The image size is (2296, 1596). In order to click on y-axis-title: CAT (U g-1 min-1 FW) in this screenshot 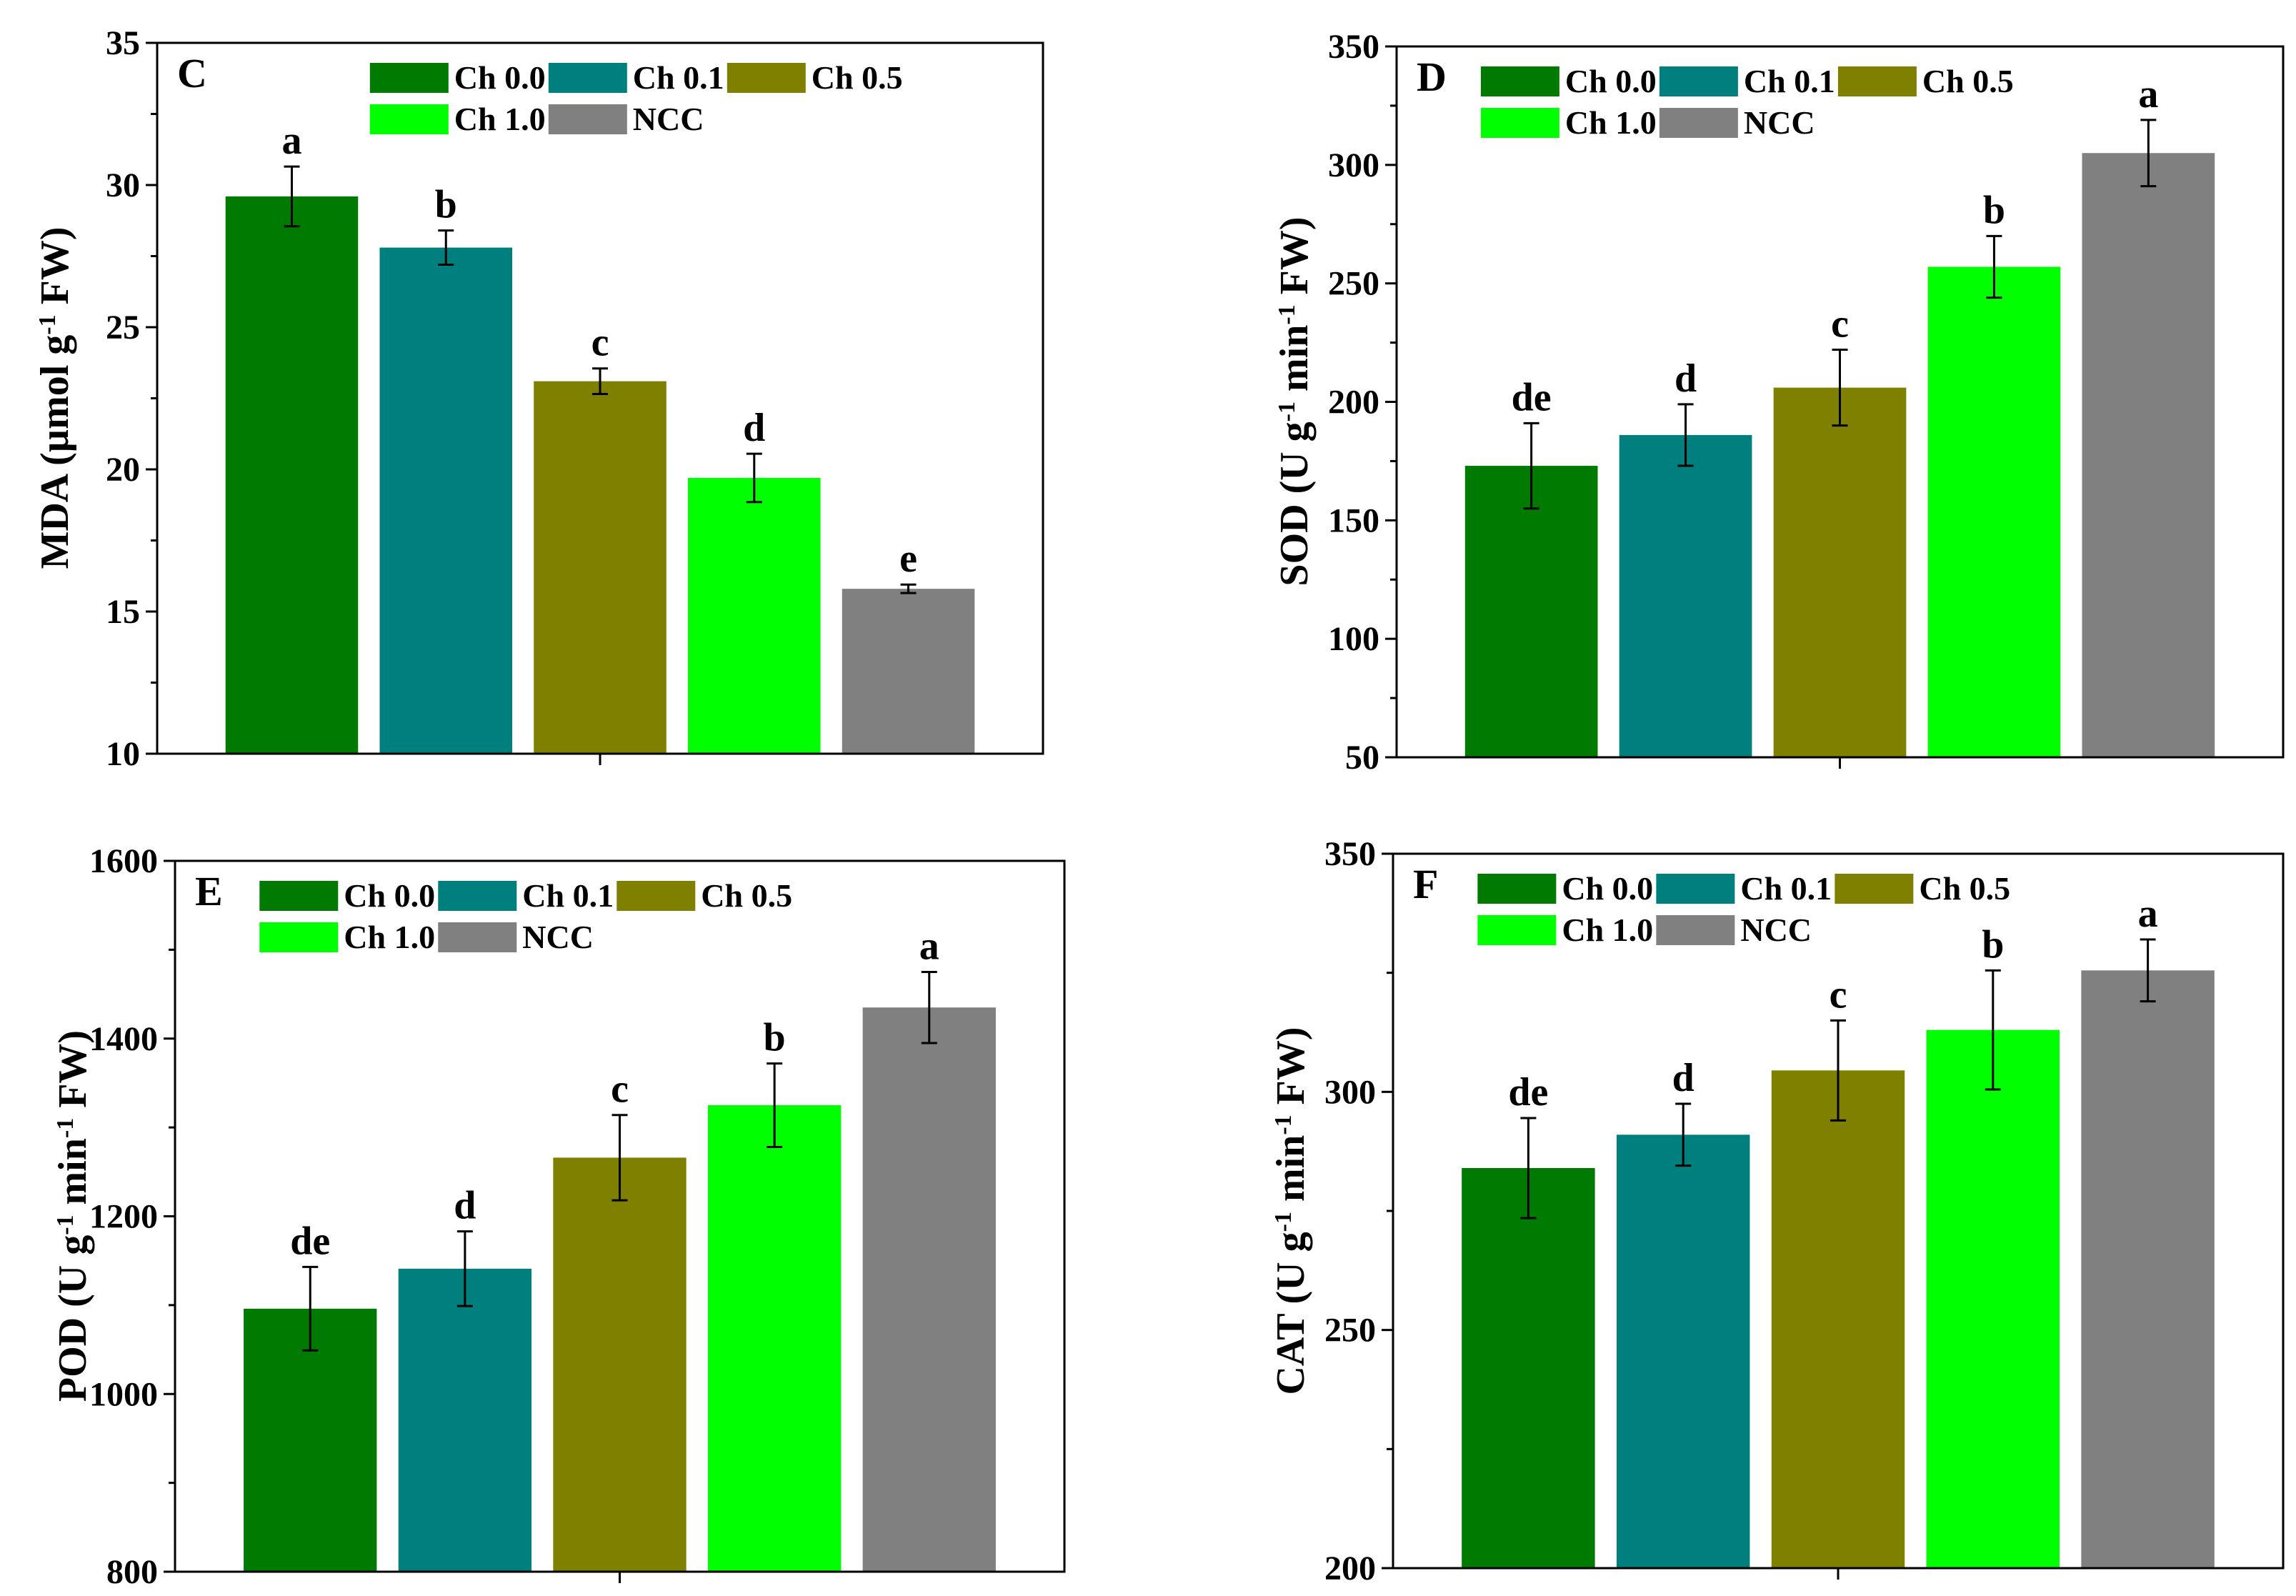, I will do `click(1291, 1211)`.